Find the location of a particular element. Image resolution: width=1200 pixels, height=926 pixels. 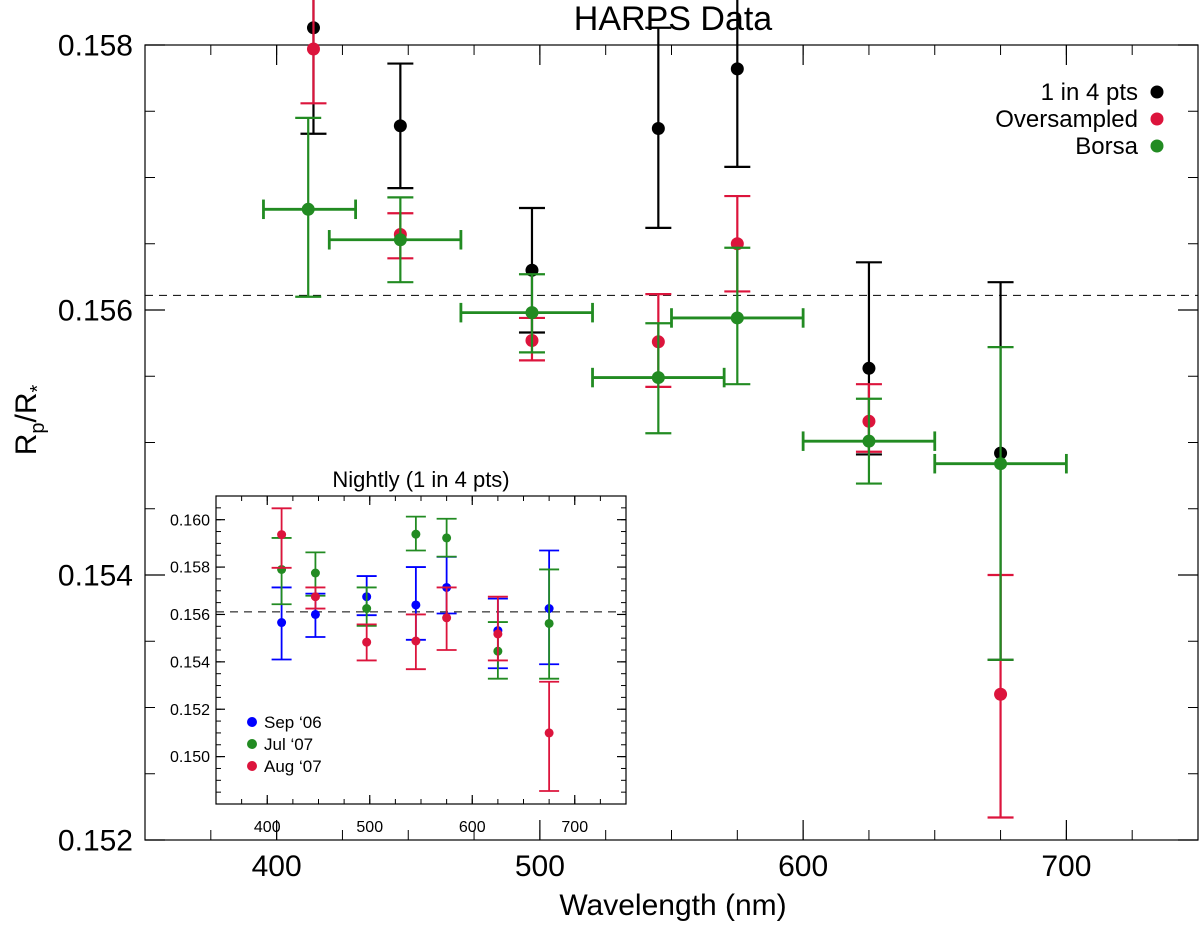

main-y-tick-label: 0.152 is located at coordinates (95, 841).